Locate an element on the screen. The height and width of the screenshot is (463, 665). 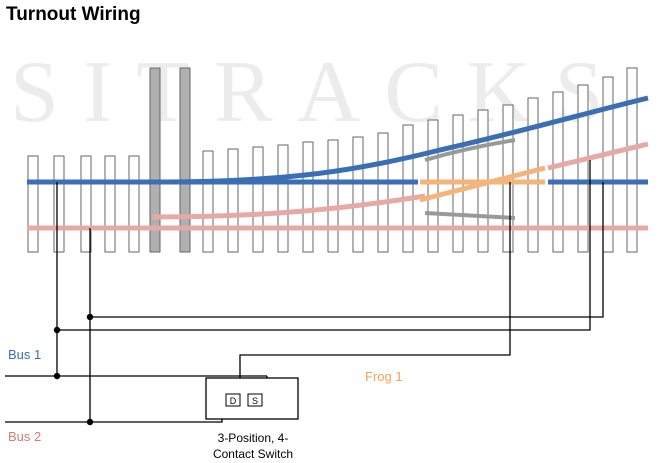
turnout-points is located at coordinates (482, 179).